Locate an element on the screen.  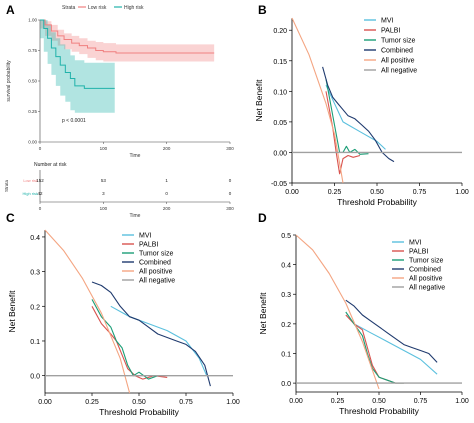
risk-row-high-label: High risk is located at coordinates (30, 193).